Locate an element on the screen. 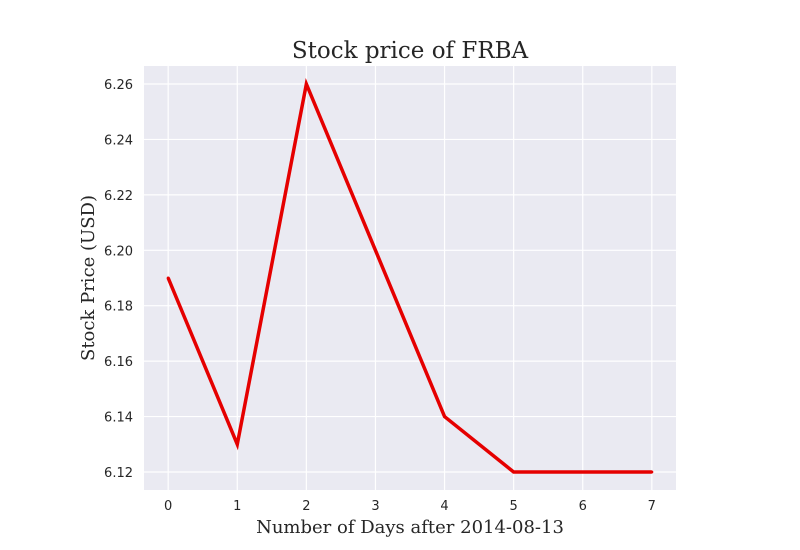 This screenshot has height=550, width=800. y-tick-label: 6.16 is located at coordinates (118, 362).